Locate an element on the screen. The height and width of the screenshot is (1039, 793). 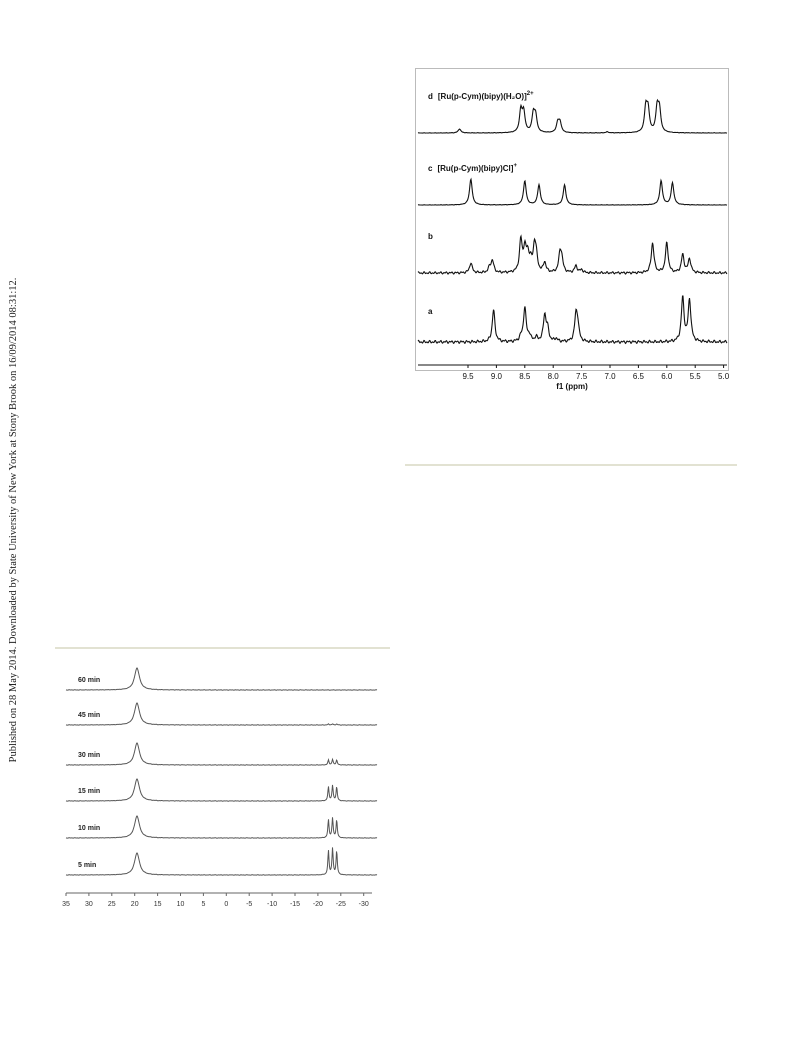
trace-label: b is located at coordinates (430, 236).